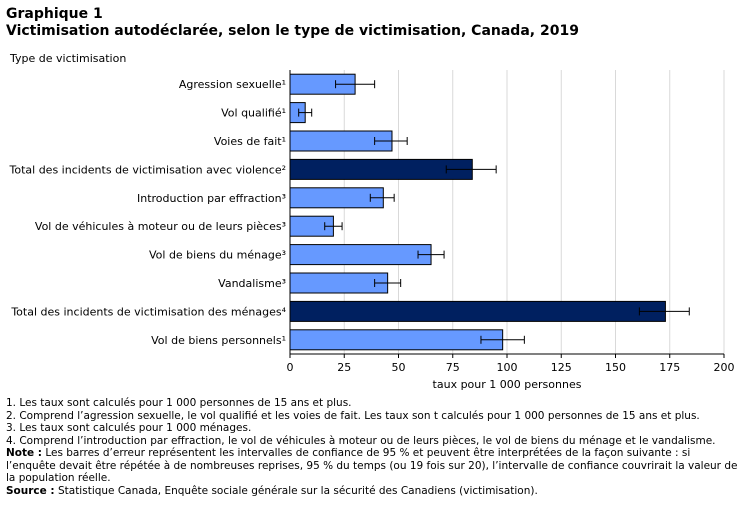 The height and width of the screenshot is (505, 746). Describe the element at coordinates (54, 14) in the screenshot. I see `chart-number: Graphique 1` at that location.